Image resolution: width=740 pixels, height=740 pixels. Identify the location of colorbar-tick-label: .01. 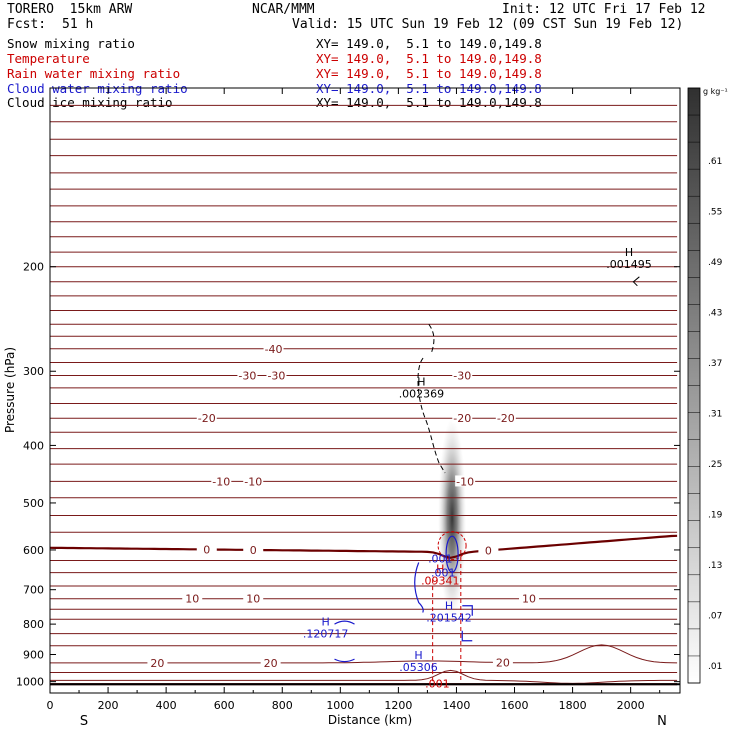
(715, 667).